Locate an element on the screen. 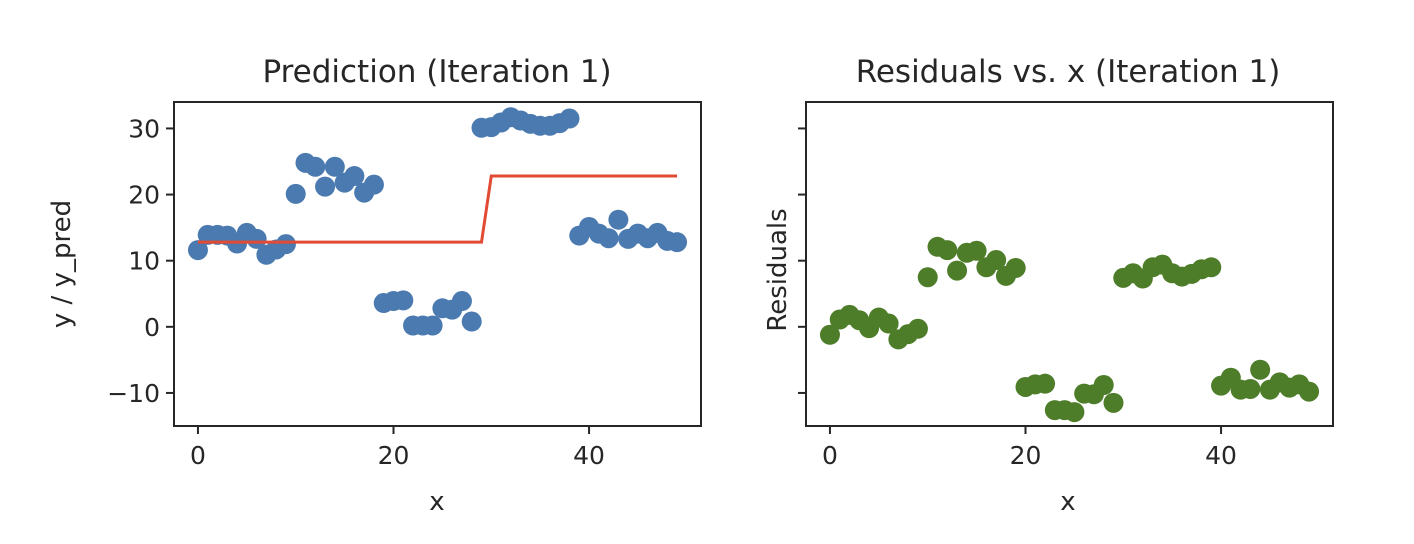 The width and height of the screenshot is (1414, 544). y-axis-label: y / y_pred is located at coordinates (62, 264).